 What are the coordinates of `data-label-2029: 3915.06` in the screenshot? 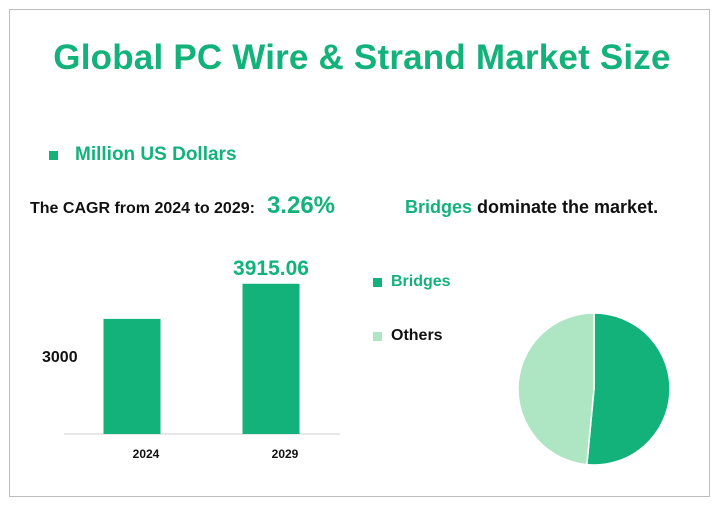 It's located at (271, 268).